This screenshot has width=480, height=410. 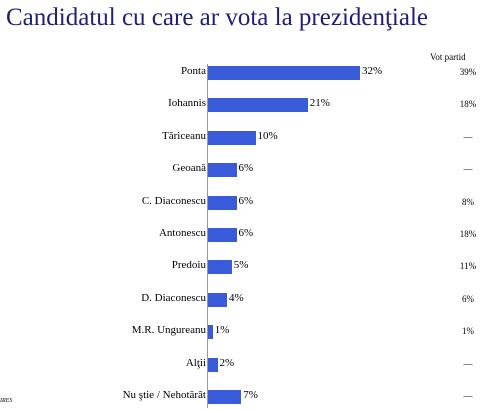 What do you see at coordinates (182, 233) in the screenshot?
I see `category-label: Antonescu` at bounding box center [182, 233].